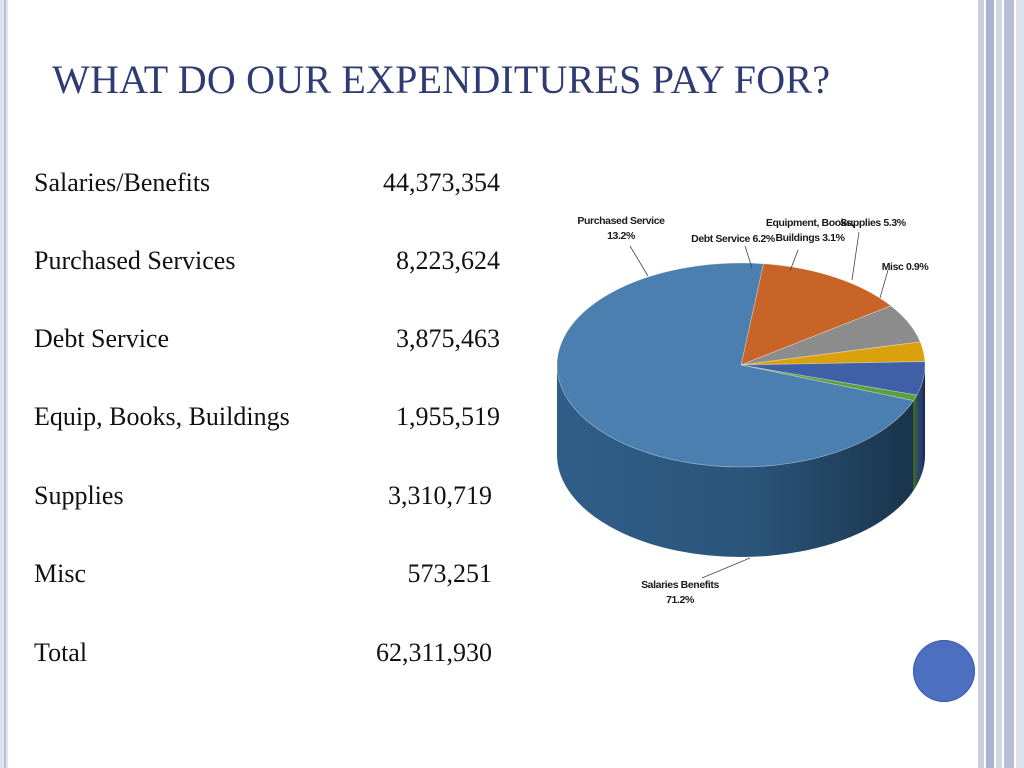  I want to click on pie-slice-misc, so click(829, 383).